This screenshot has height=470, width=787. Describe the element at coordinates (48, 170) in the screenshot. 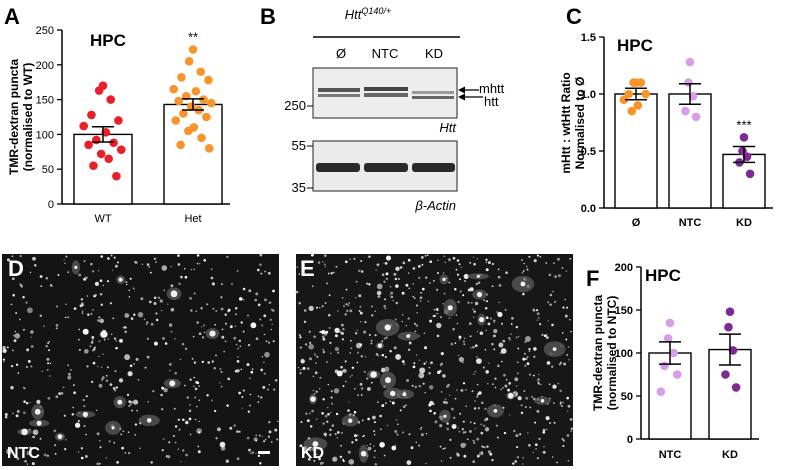

I see `y-tick-label-a: 50` at that location.